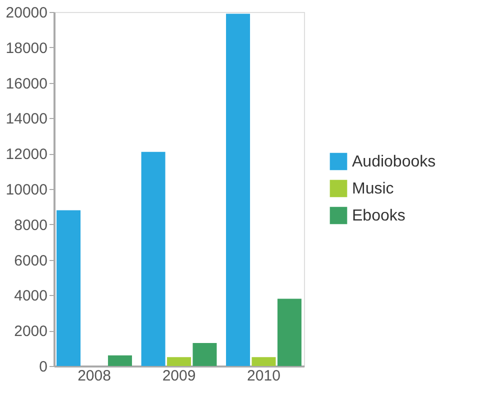 The image size is (504, 403). What do you see at coordinates (394, 162) in the screenshot?
I see `legend-label: Audiobooks` at bounding box center [394, 162].